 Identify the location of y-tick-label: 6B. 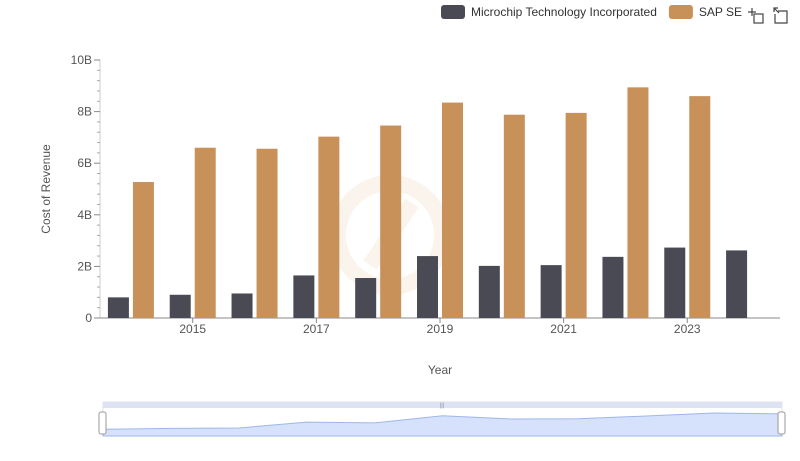
(84, 163).